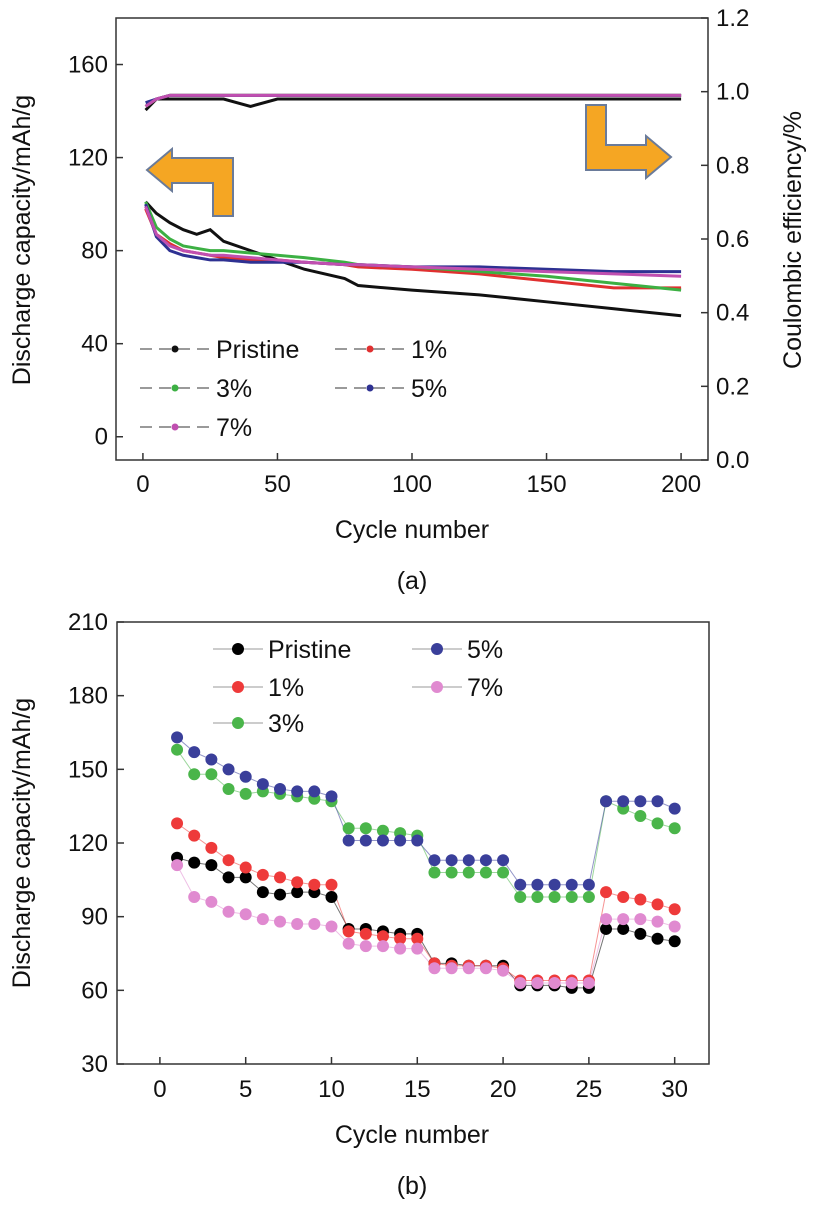 This screenshot has width=817, height=1207. I want to click on panel-b-legend: Pristine 5% 1% 7% 3%, so click(358, 687).